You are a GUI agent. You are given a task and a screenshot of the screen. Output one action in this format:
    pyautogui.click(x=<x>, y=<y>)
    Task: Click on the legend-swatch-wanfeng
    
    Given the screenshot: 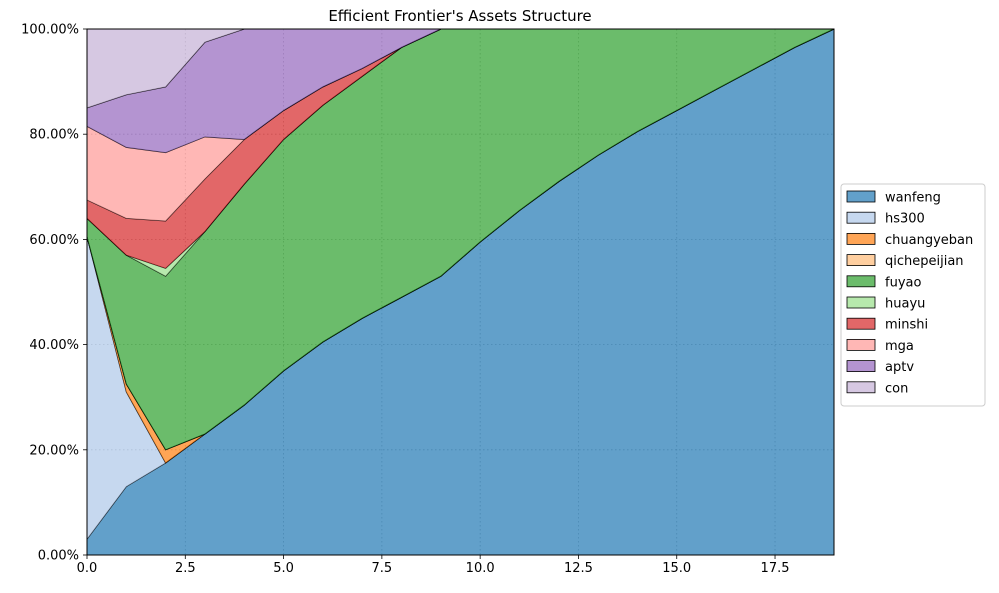 What is the action you would take?
    pyautogui.click(x=861, y=196)
    